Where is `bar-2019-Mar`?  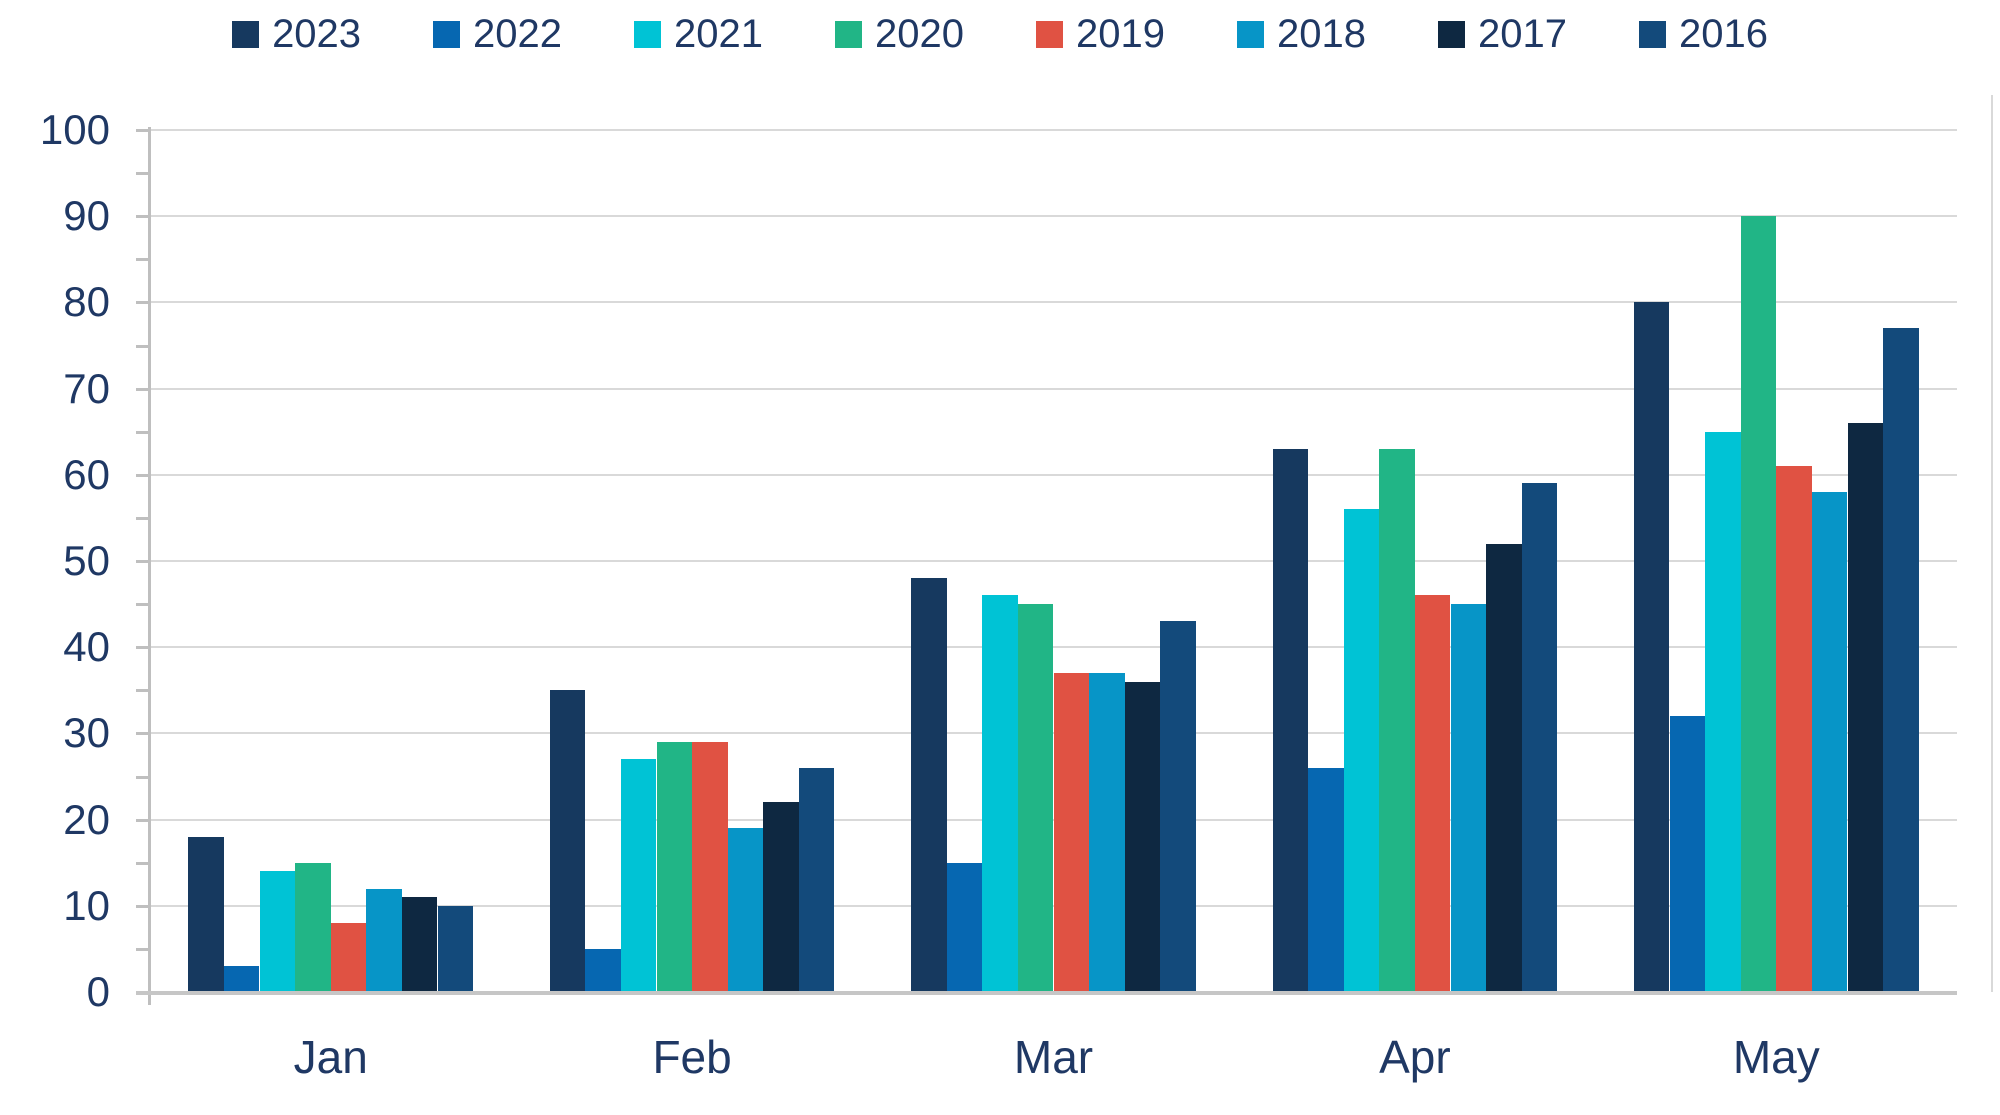
bar-2019-Mar is located at coordinates (1071, 832).